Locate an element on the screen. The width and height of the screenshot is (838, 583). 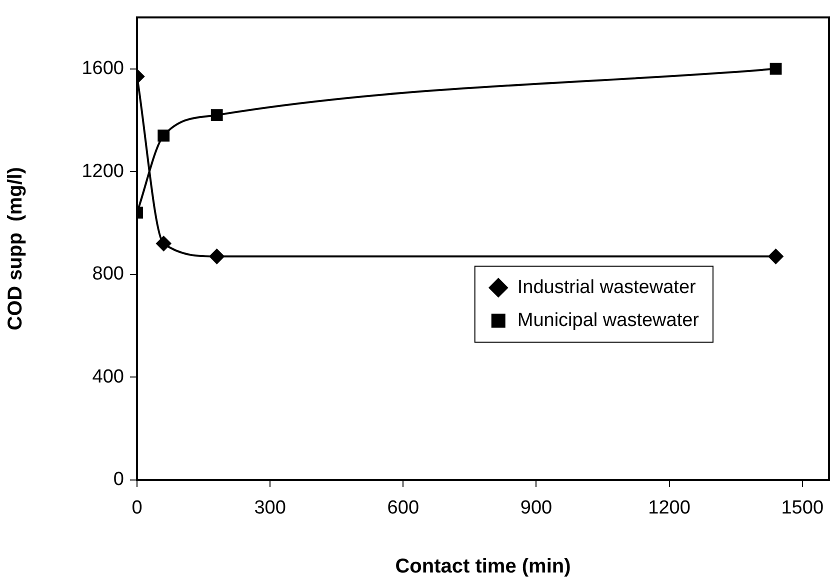
y-tick-label: 800 is located at coordinates (108, 274).